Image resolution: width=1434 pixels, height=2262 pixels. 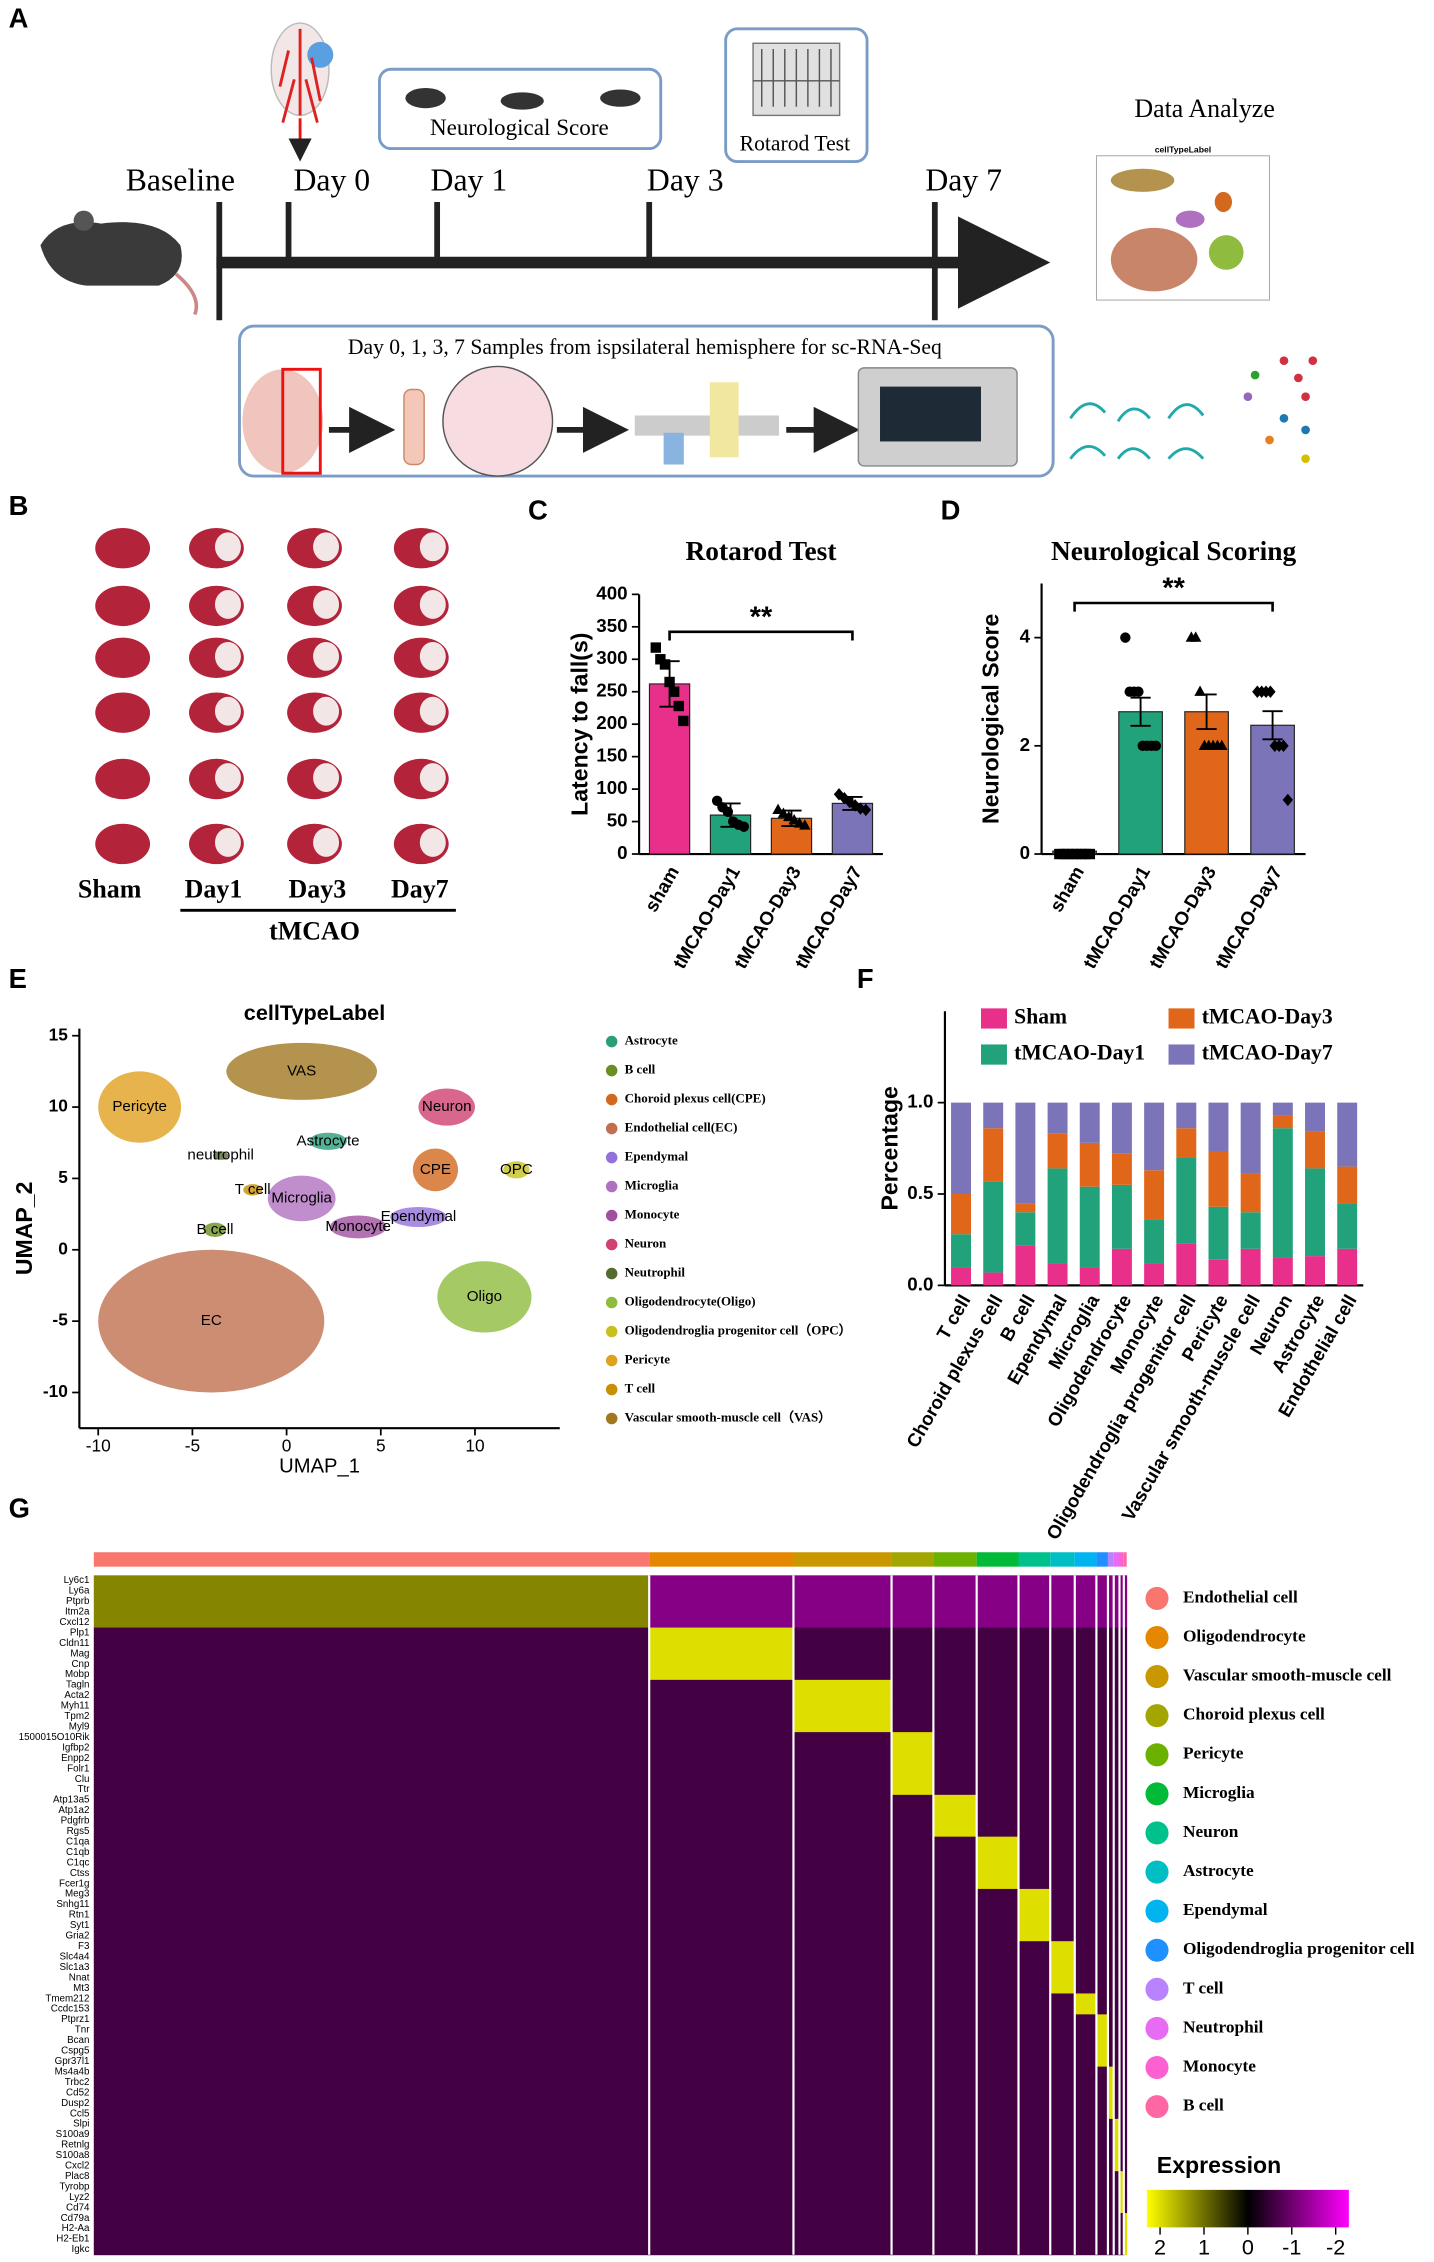 What do you see at coordinates (77, 1685) in the screenshot?
I see `gene-label: Tagln` at bounding box center [77, 1685].